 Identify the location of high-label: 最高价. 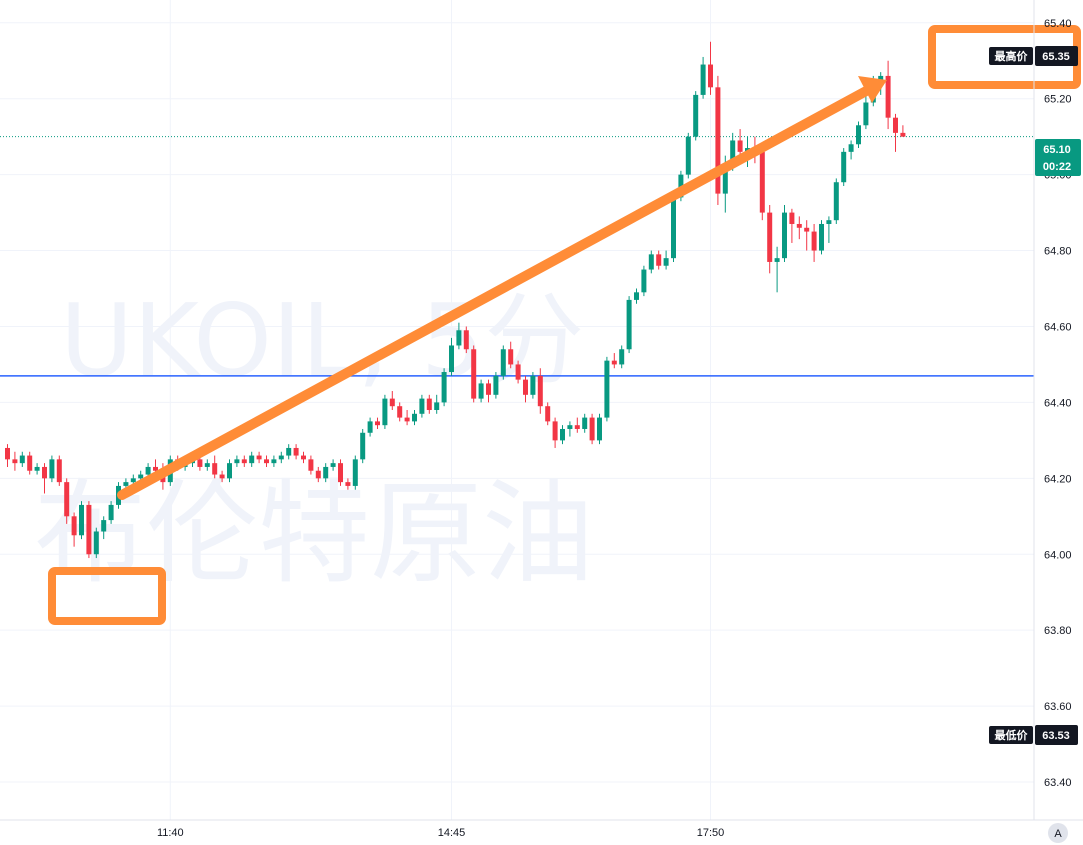
(1012, 56).